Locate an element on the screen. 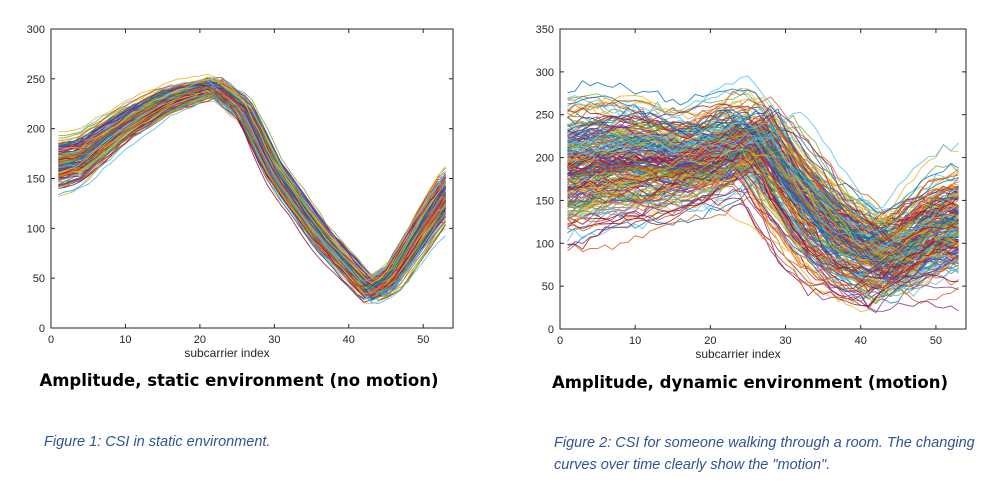 This screenshot has height=494, width=999. chart-title-dynamic: Amplitude, dynamic environment (motion) is located at coordinates (750, 382).